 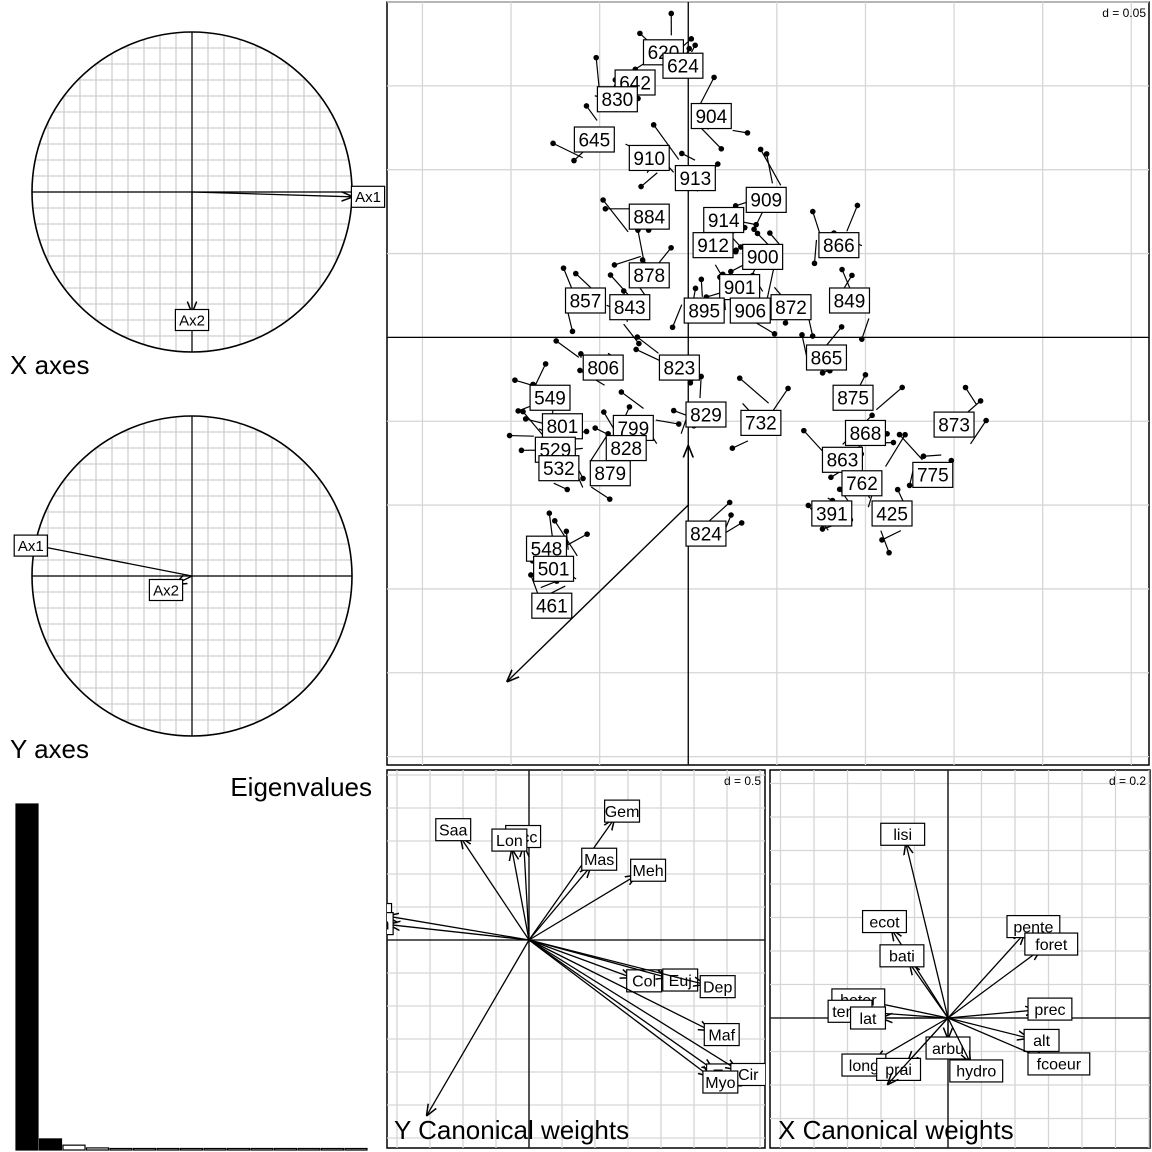 What do you see at coordinates (713, 246) in the screenshot?
I see `site-label: 912` at bounding box center [713, 246].